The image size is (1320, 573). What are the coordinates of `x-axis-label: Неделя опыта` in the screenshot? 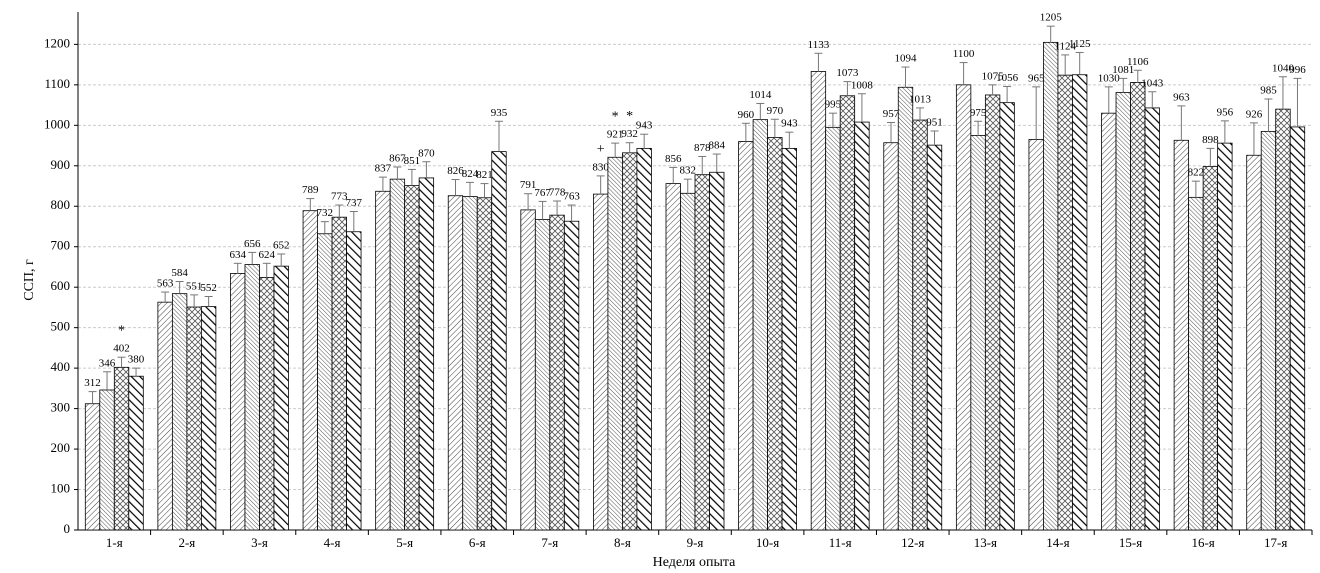 It's located at (695, 562).